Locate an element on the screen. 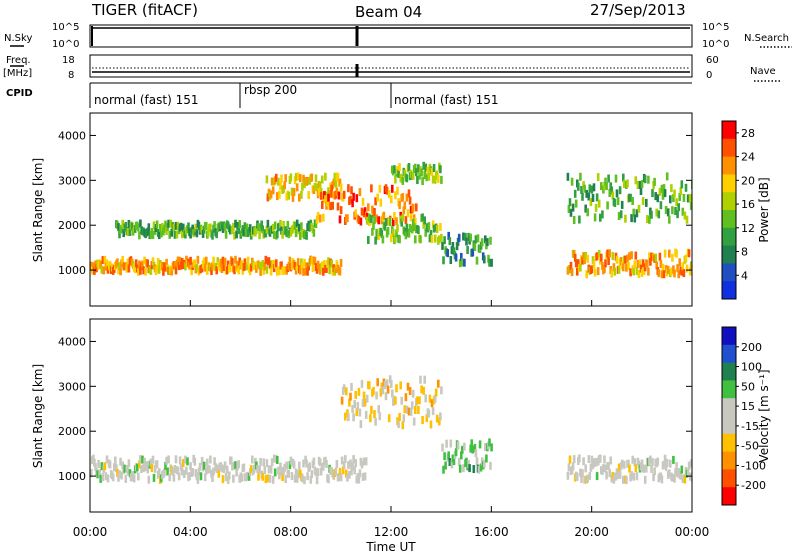 The height and width of the screenshot is (554, 800). colorbar-tick-label: 24 is located at coordinates (748, 157).